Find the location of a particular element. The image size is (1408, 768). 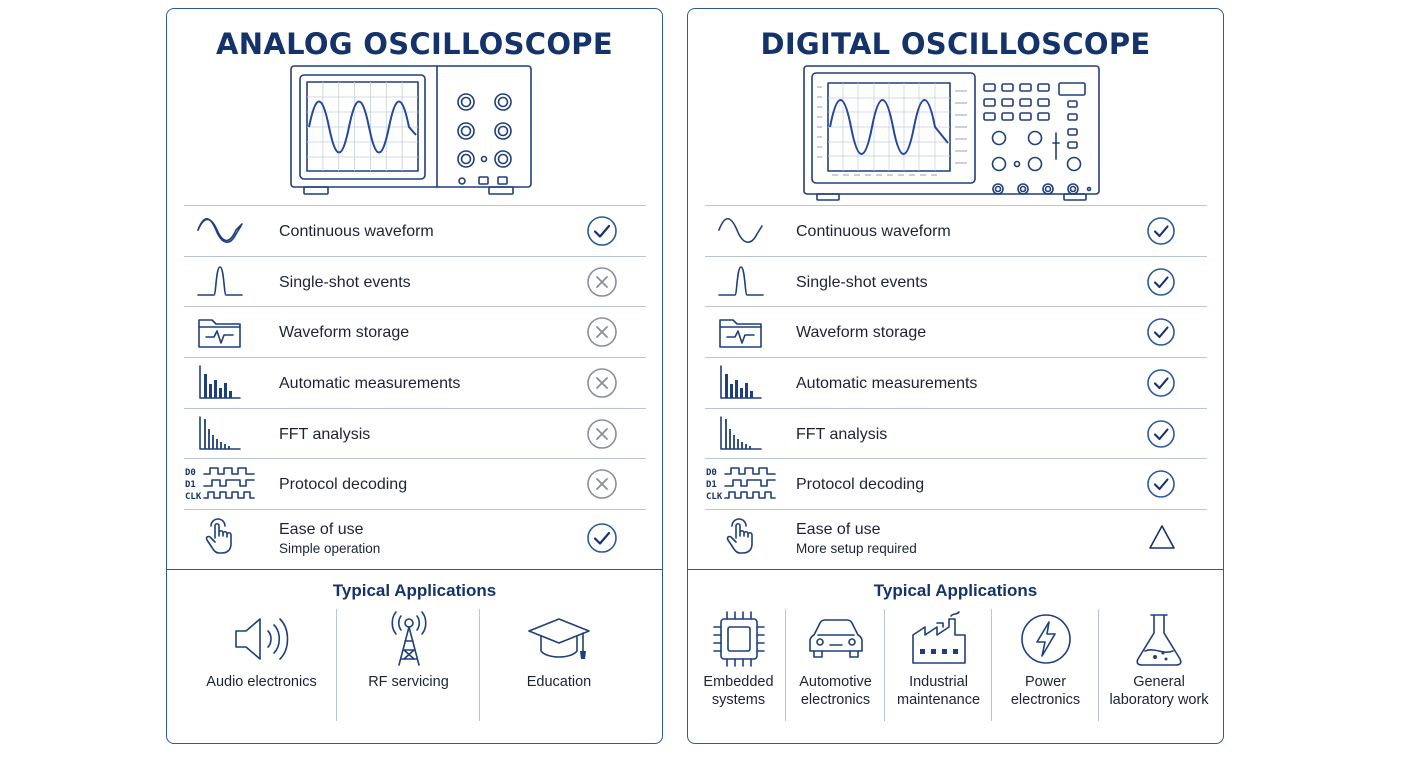

graduation-cap-icon is located at coordinates (559, 638).